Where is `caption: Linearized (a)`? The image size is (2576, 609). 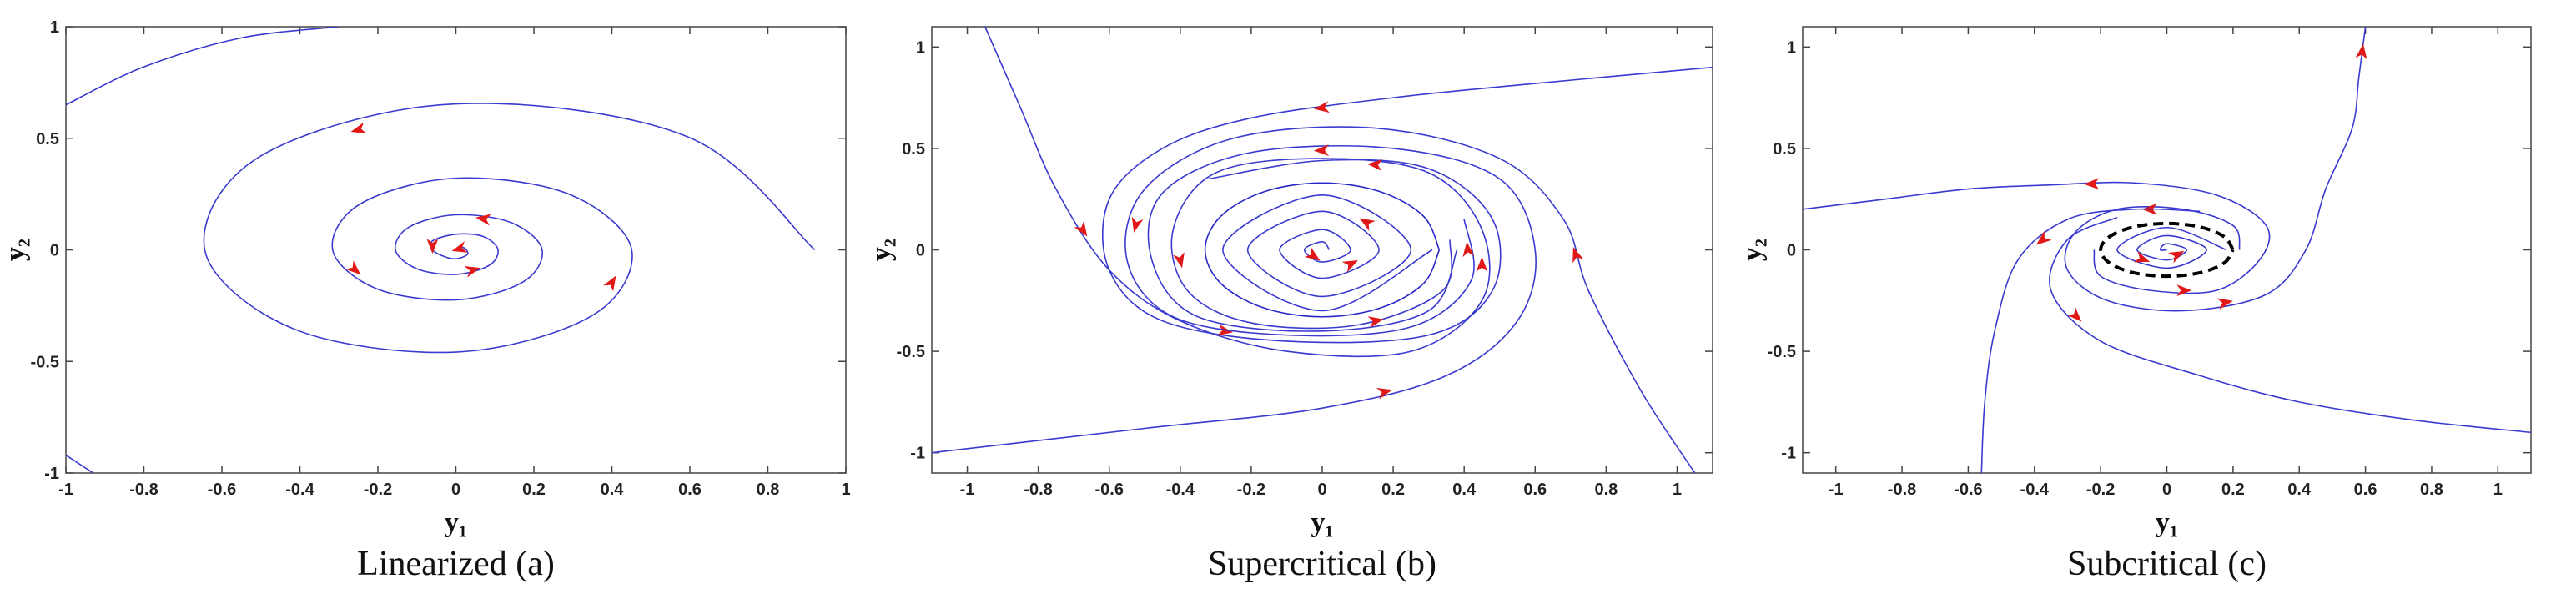 caption: Linearized (a) is located at coordinates (456, 564).